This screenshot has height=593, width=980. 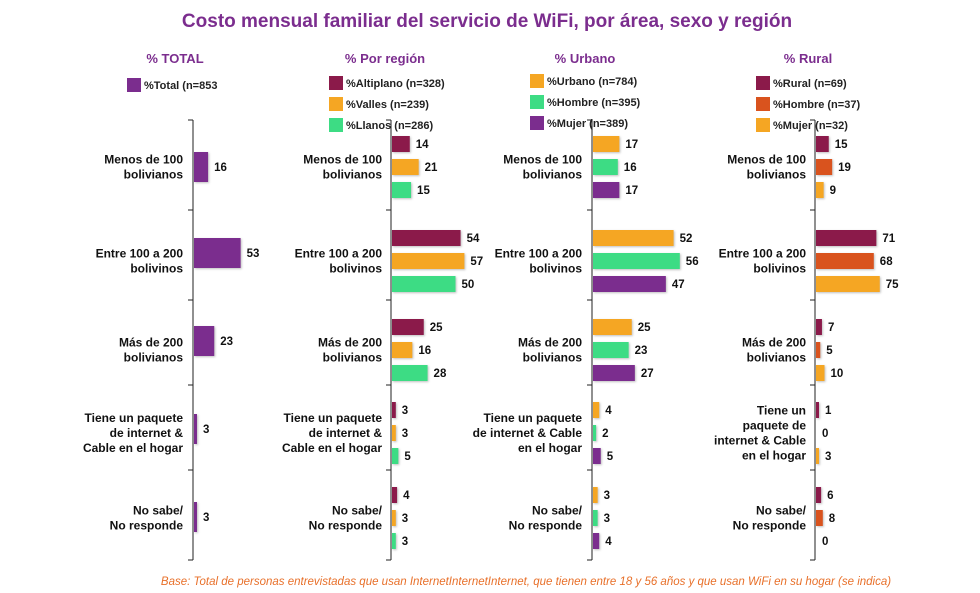 I want to click on panel-1-value-label-1-5: 3, so click(x=206, y=518).